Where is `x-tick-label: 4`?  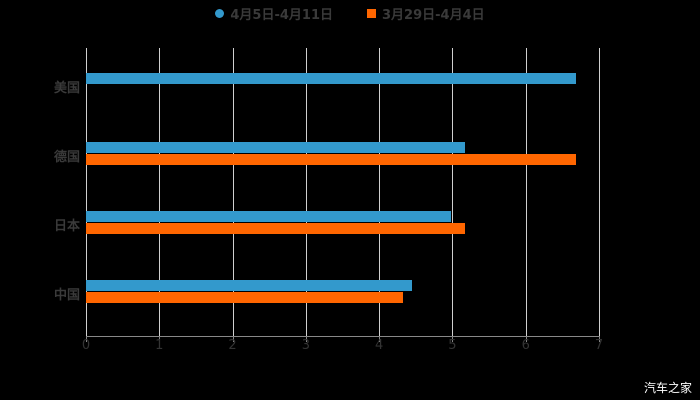
x-tick-label: 4 is located at coordinates (379, 345).